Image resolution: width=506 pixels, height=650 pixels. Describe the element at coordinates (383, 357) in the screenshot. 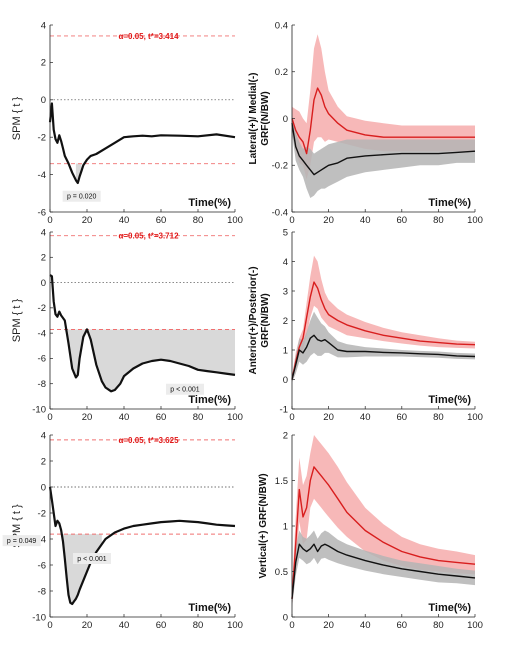

I see `series-2-mean-line` at that location.